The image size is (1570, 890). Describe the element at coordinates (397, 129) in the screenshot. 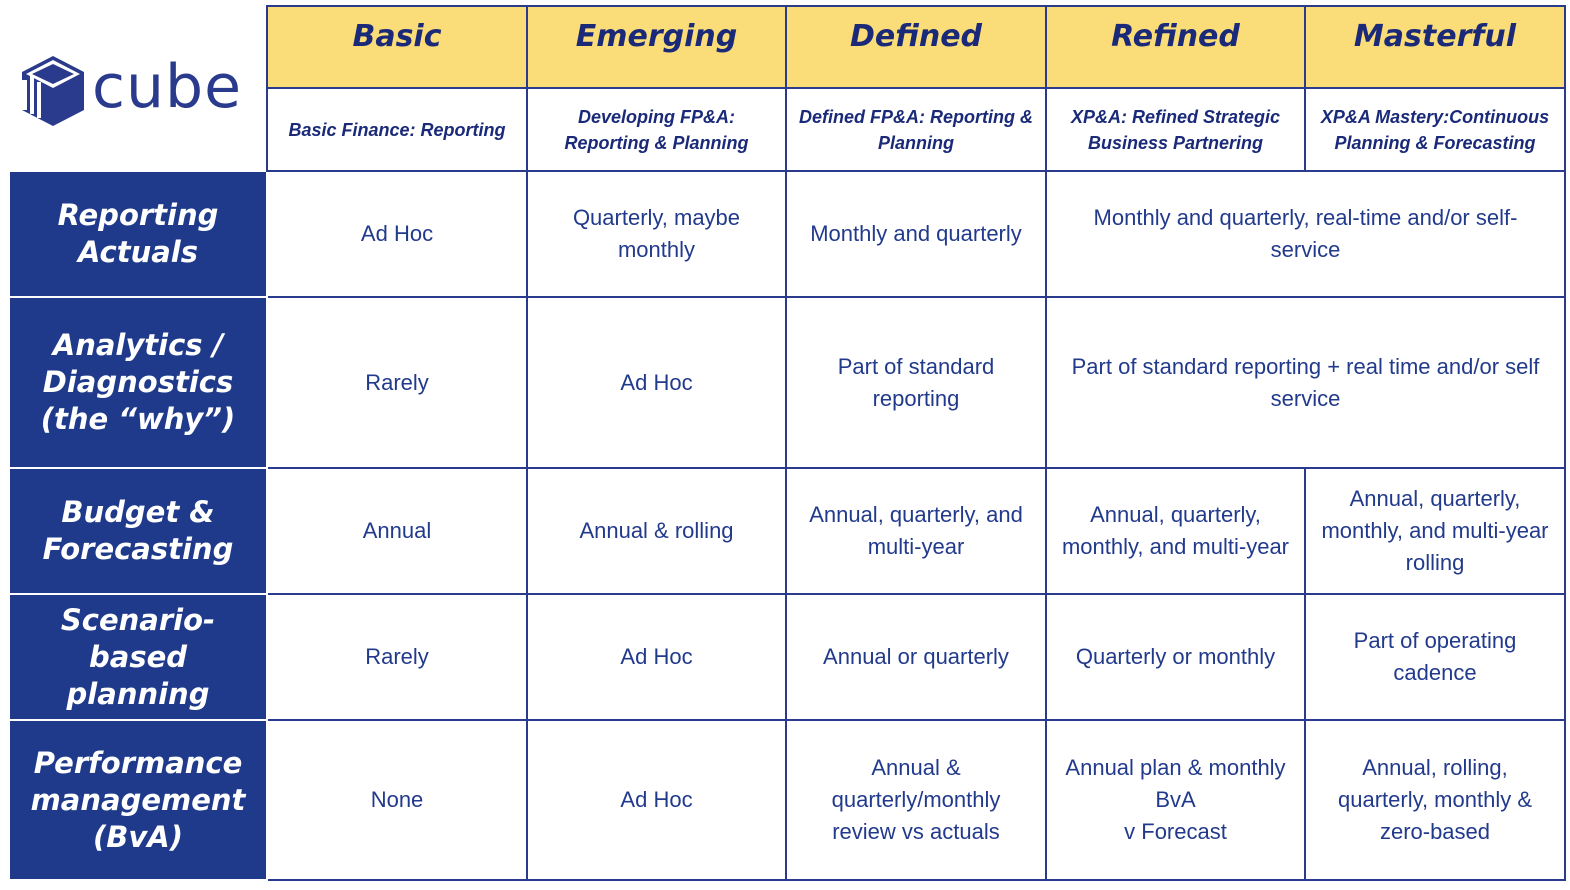

I see `subtitle-basic: Basic Finance: Reporting` at that location.